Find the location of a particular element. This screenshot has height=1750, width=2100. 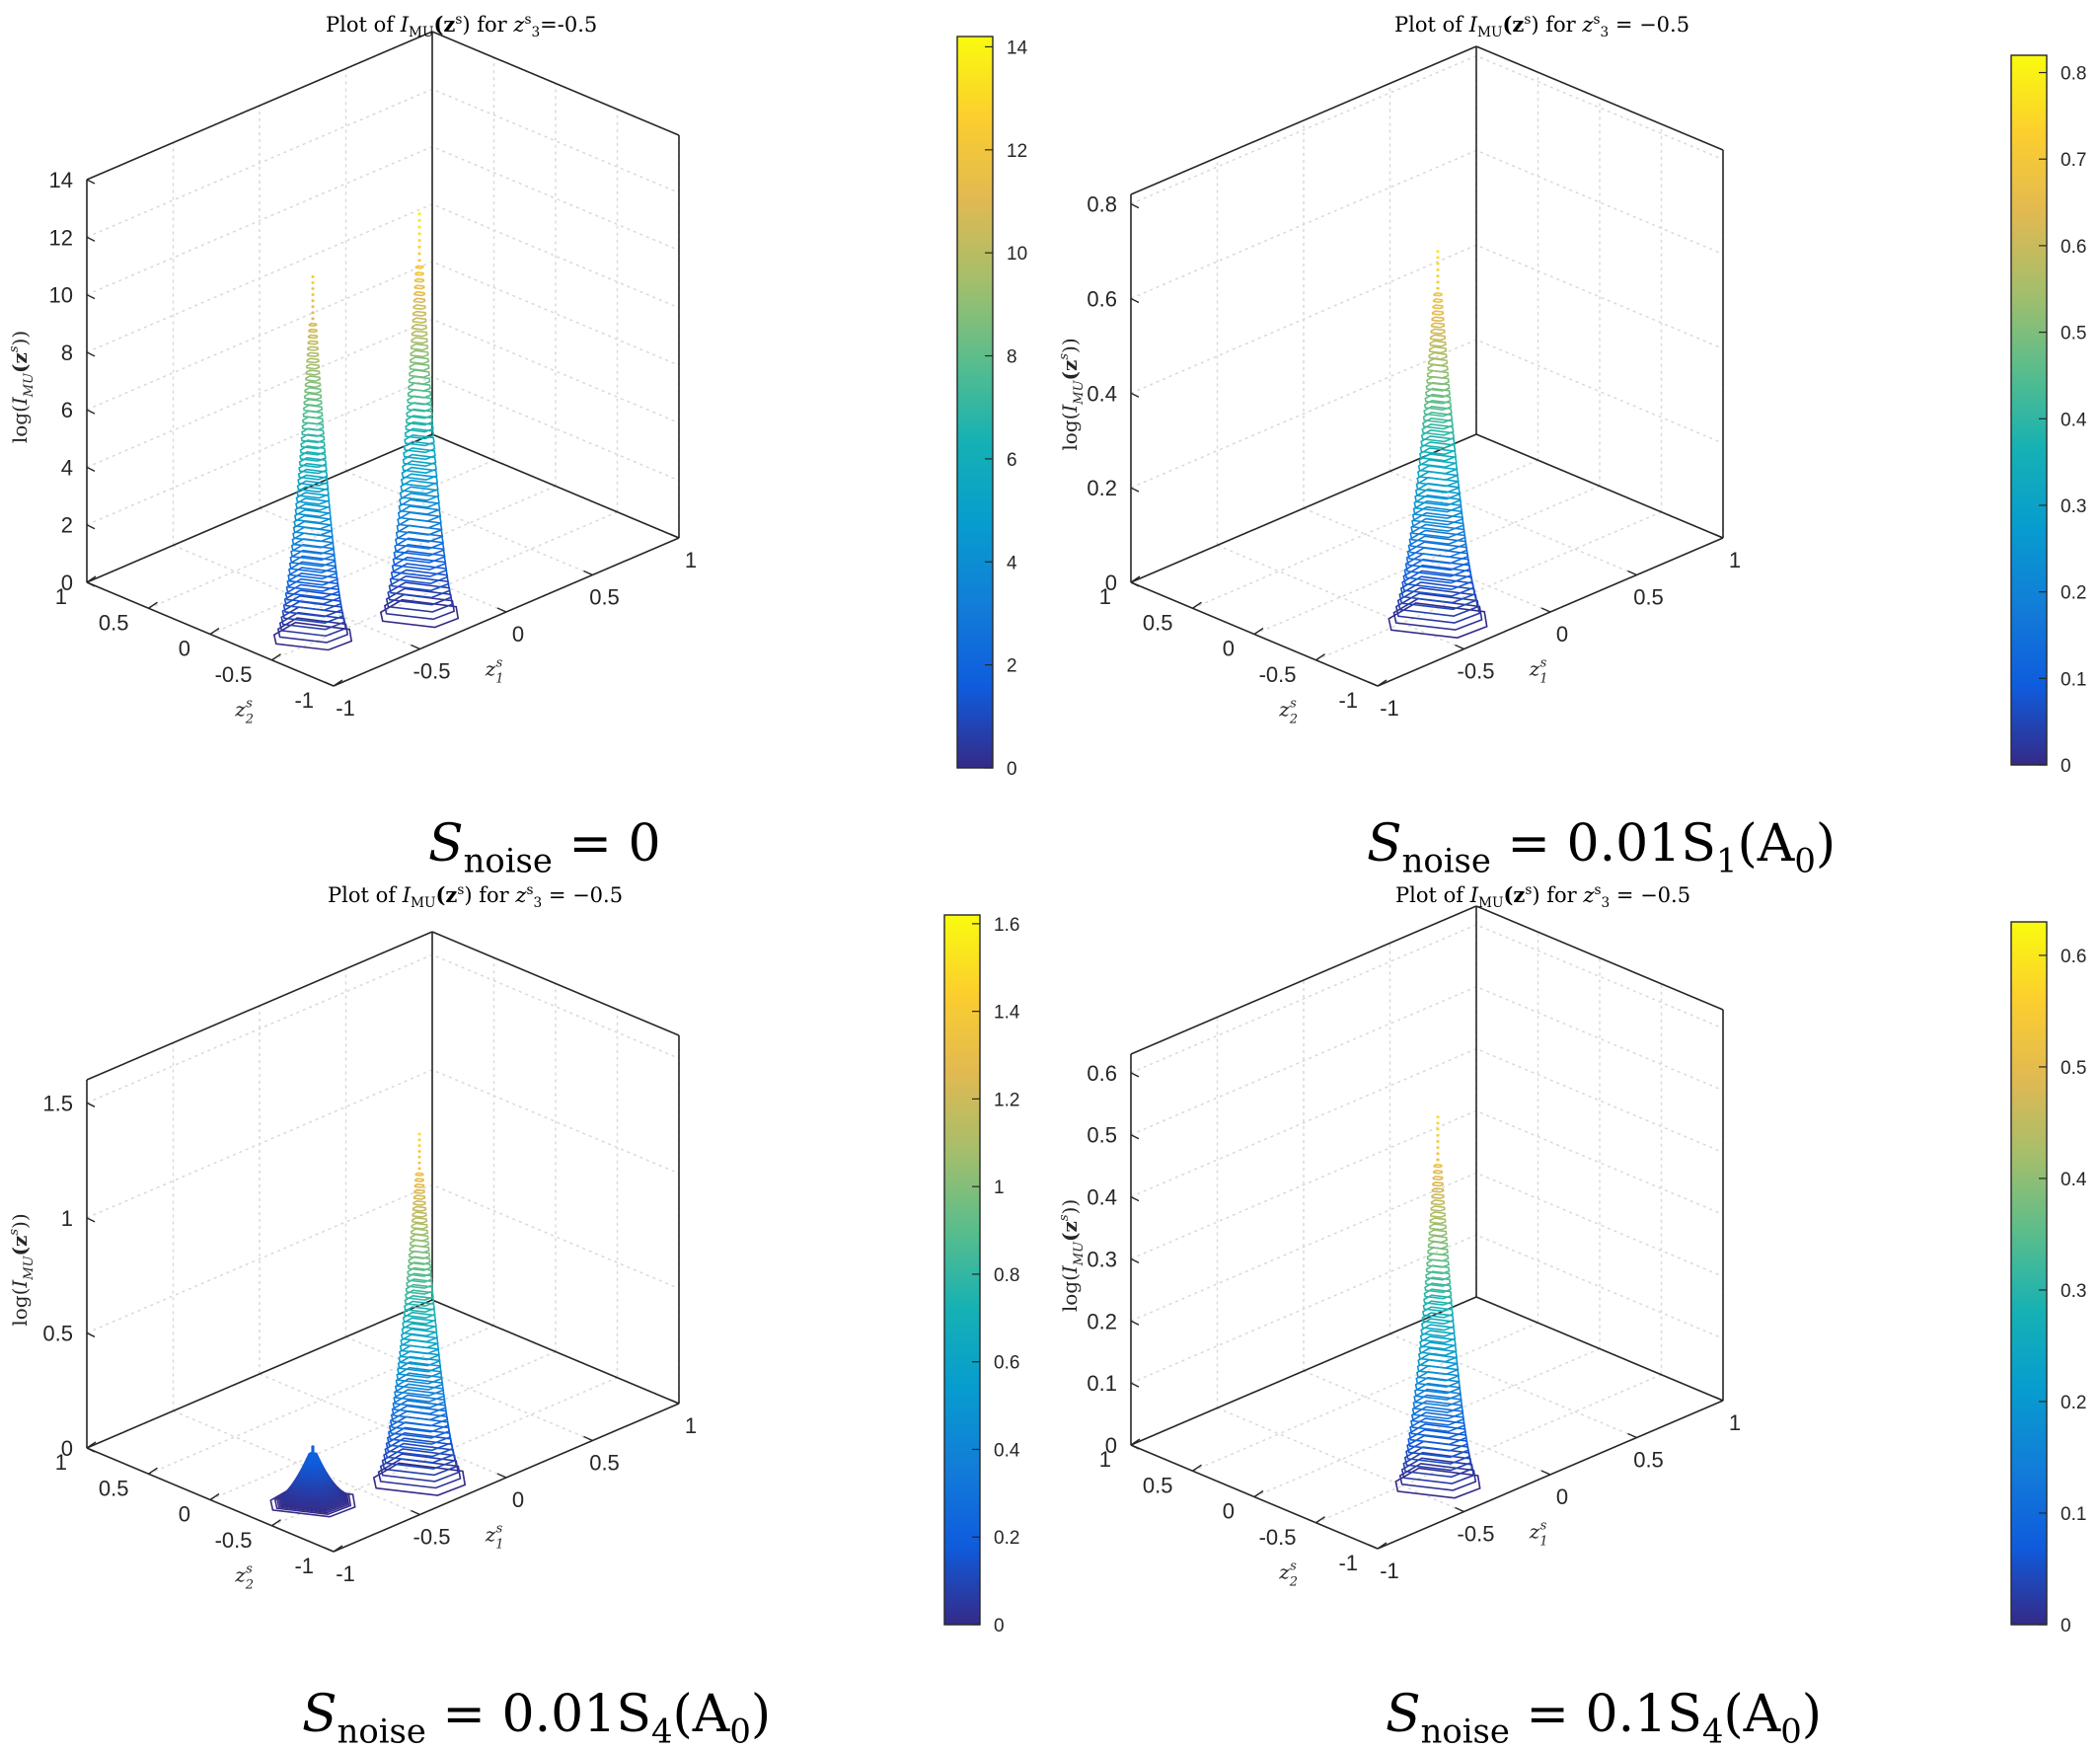

title-value: = −0.5 is located at coordinates (1651, 895).